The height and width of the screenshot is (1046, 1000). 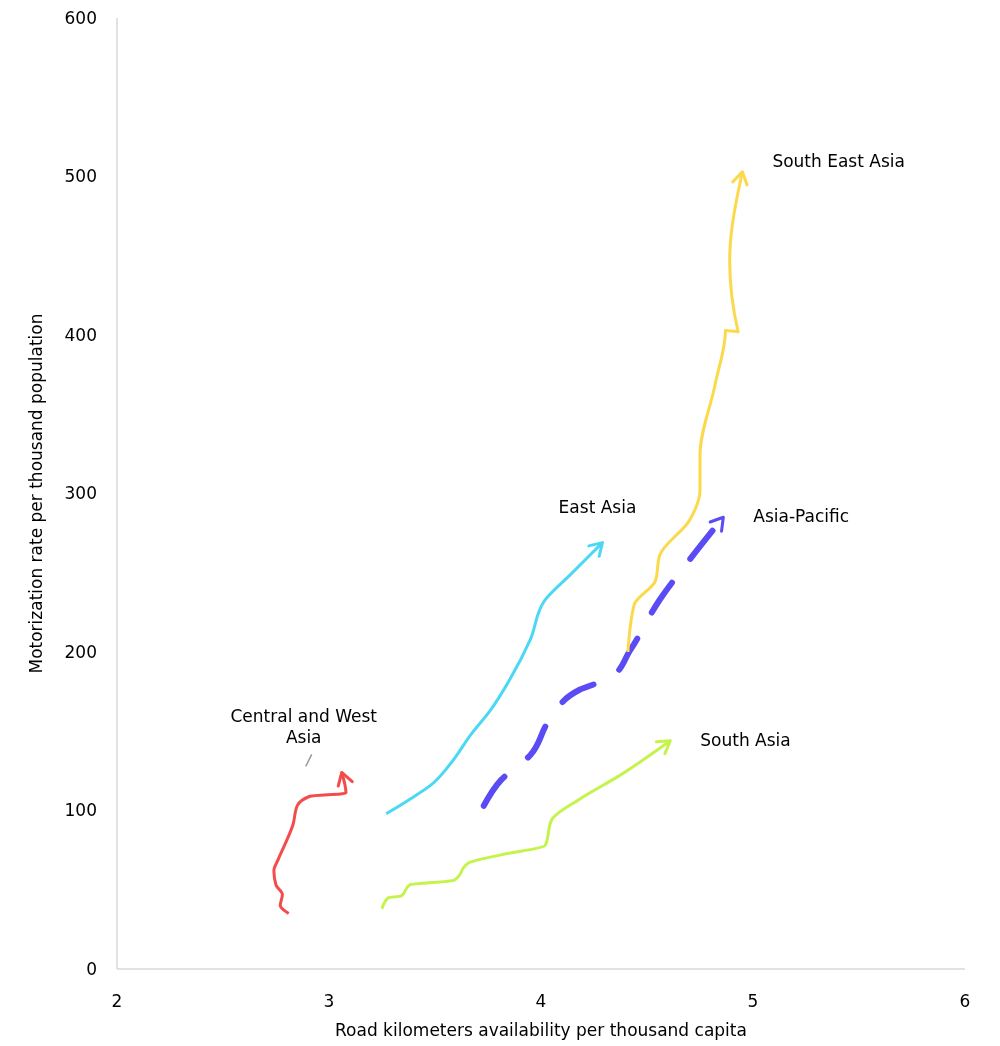 I want to click on y-tick-label: 300, so click(x=80, y=493).